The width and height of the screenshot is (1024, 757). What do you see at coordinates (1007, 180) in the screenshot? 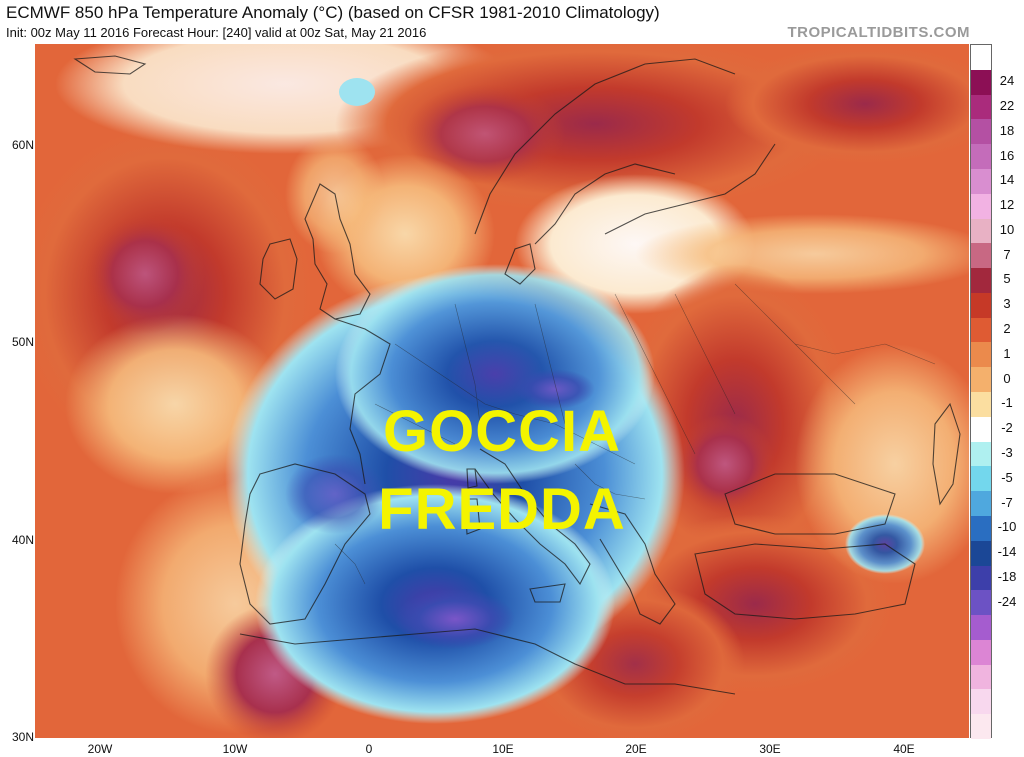
I see `colorbar-tick-label: 14` at bounding box center [1007, 180].